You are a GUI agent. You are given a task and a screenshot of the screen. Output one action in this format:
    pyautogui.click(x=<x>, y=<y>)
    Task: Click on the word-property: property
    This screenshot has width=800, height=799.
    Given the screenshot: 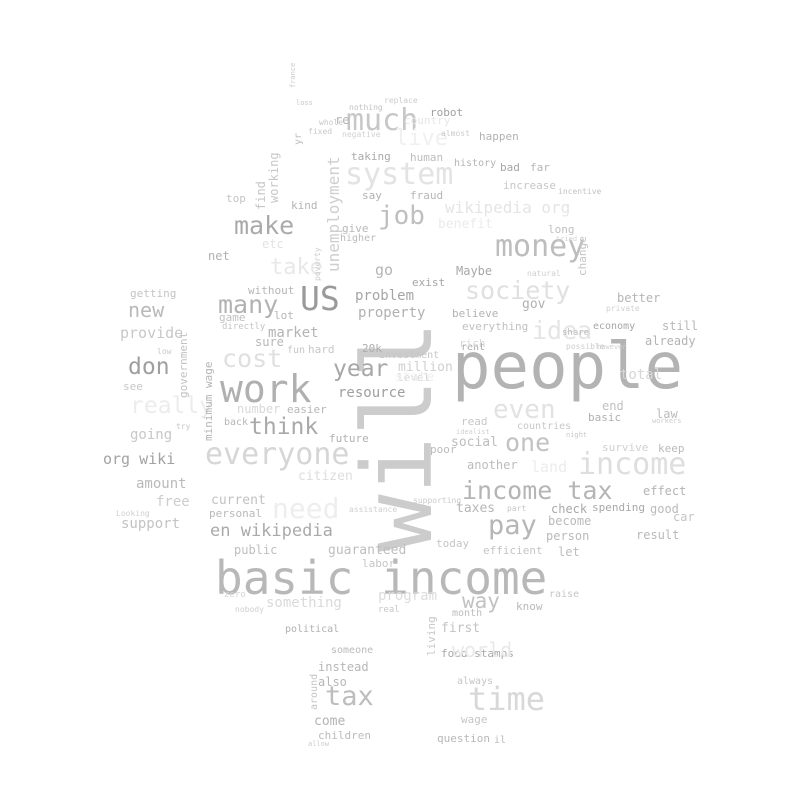 What is the action you would take?
    pyautogui.click(x=392, y=313)
    